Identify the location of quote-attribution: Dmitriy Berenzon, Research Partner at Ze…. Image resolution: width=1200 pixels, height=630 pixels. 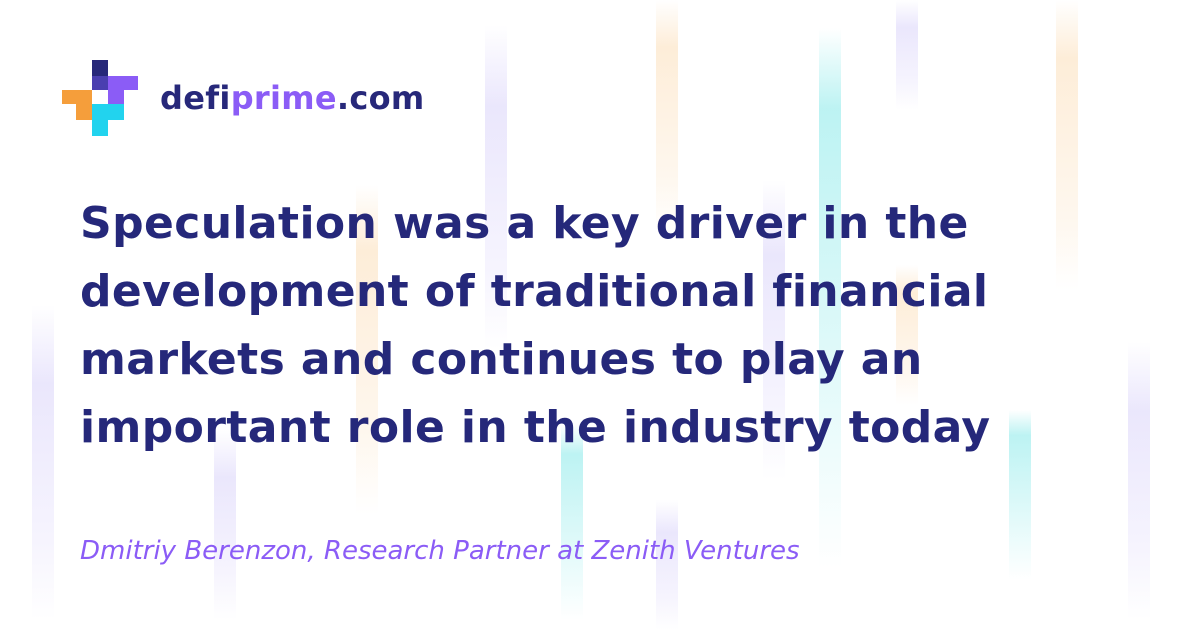
(440, 551).